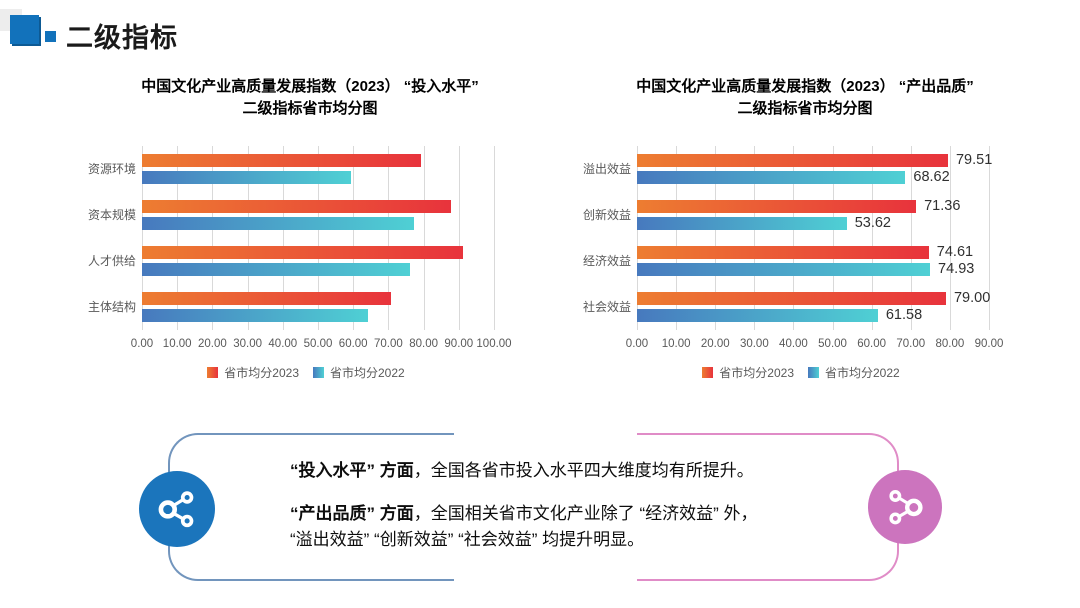  What do you see at coordinates (276, 269) in the screenshot?
I see `bar-2022-人才供给` at bounding box center [276, 269].